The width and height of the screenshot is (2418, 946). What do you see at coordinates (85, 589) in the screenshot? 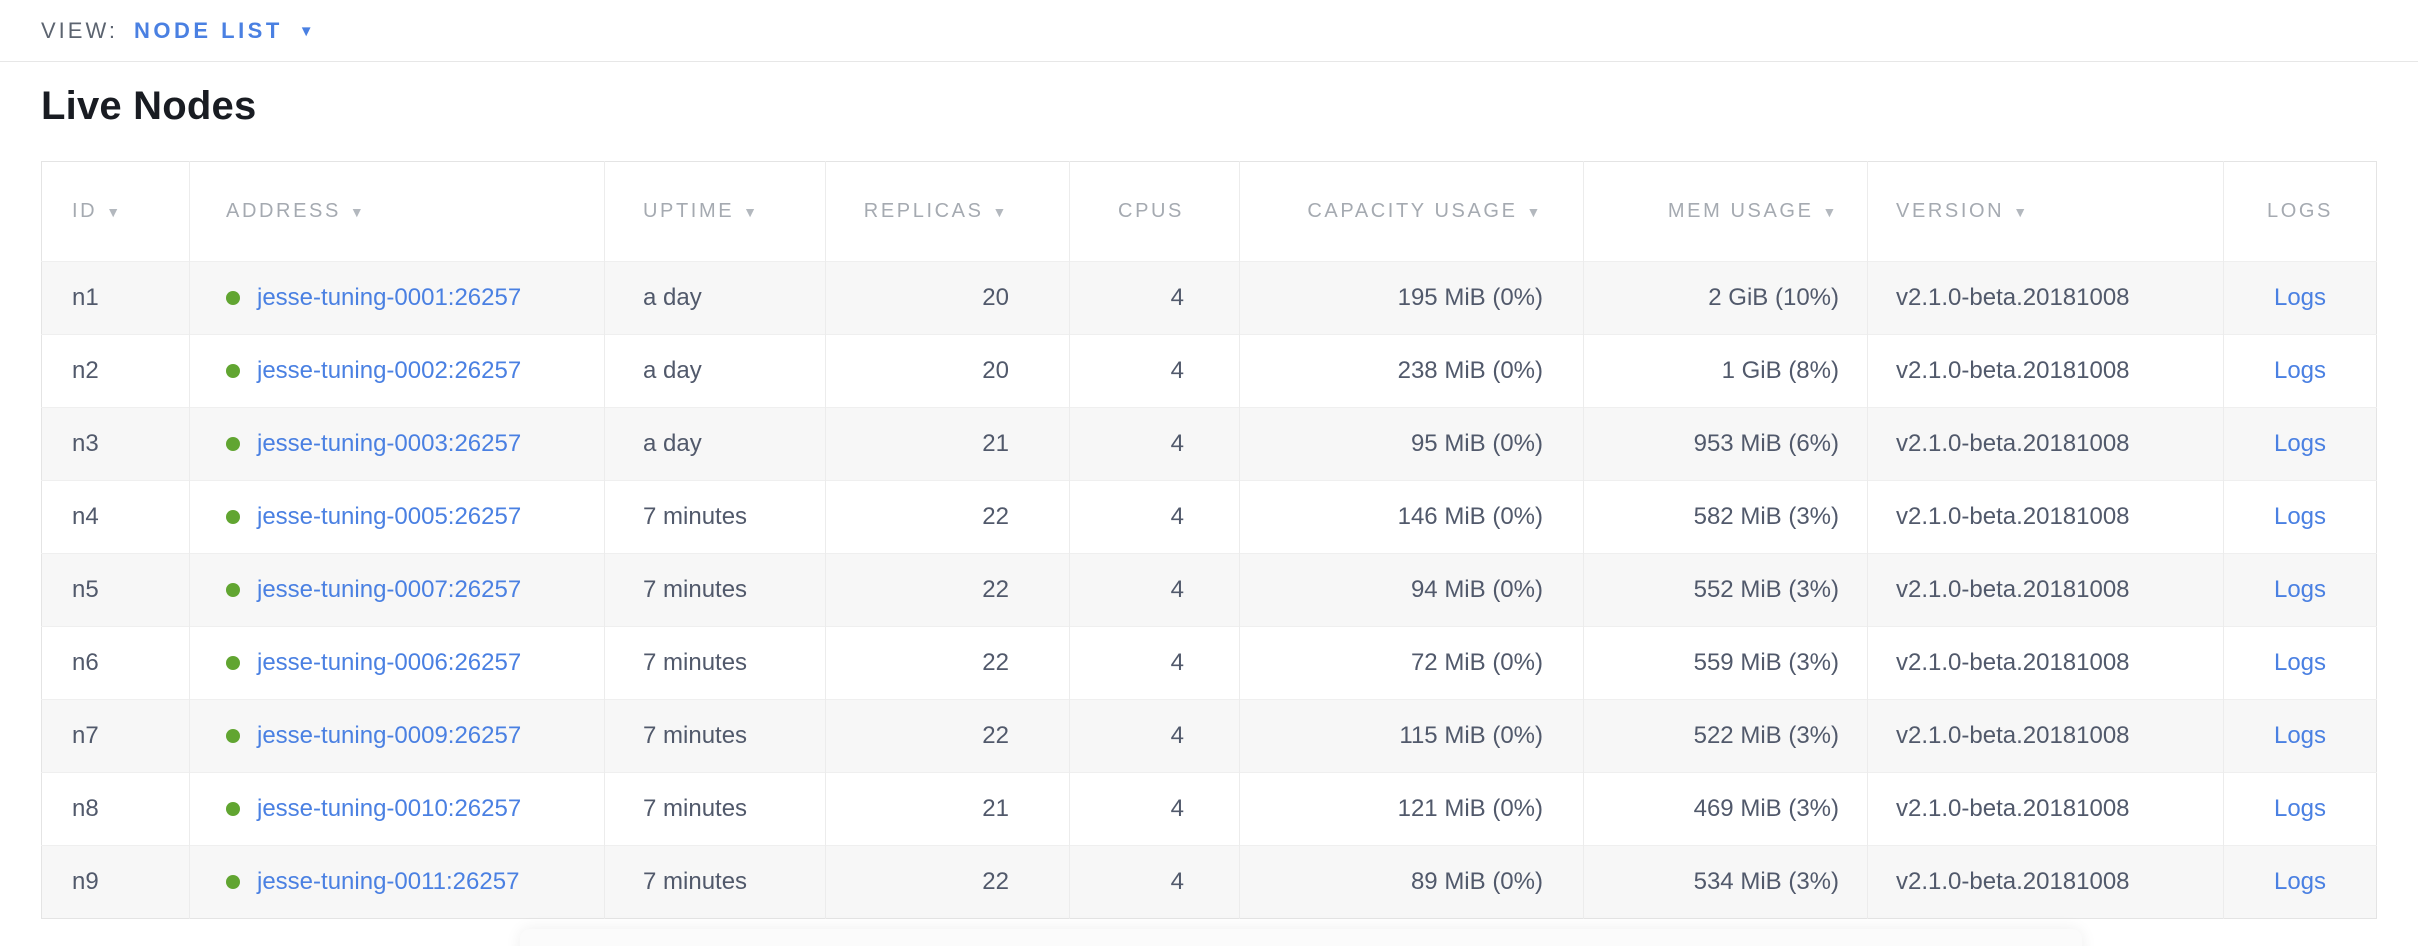
I see `node-id-cell: n5` at bounding box center [85, 589].